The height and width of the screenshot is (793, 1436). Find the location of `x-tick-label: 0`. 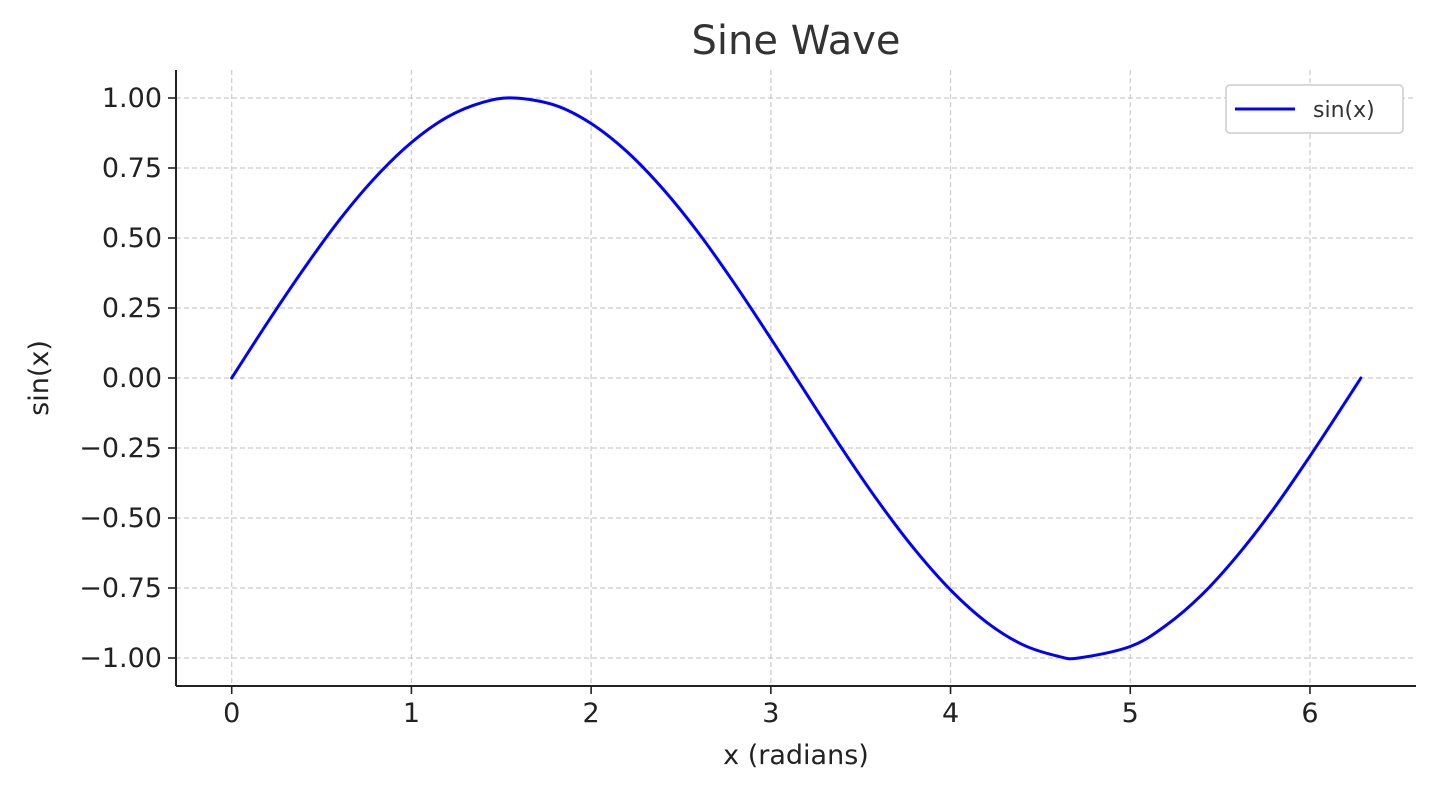

x-tick-label: 0 is located at coordinates (231, 713).